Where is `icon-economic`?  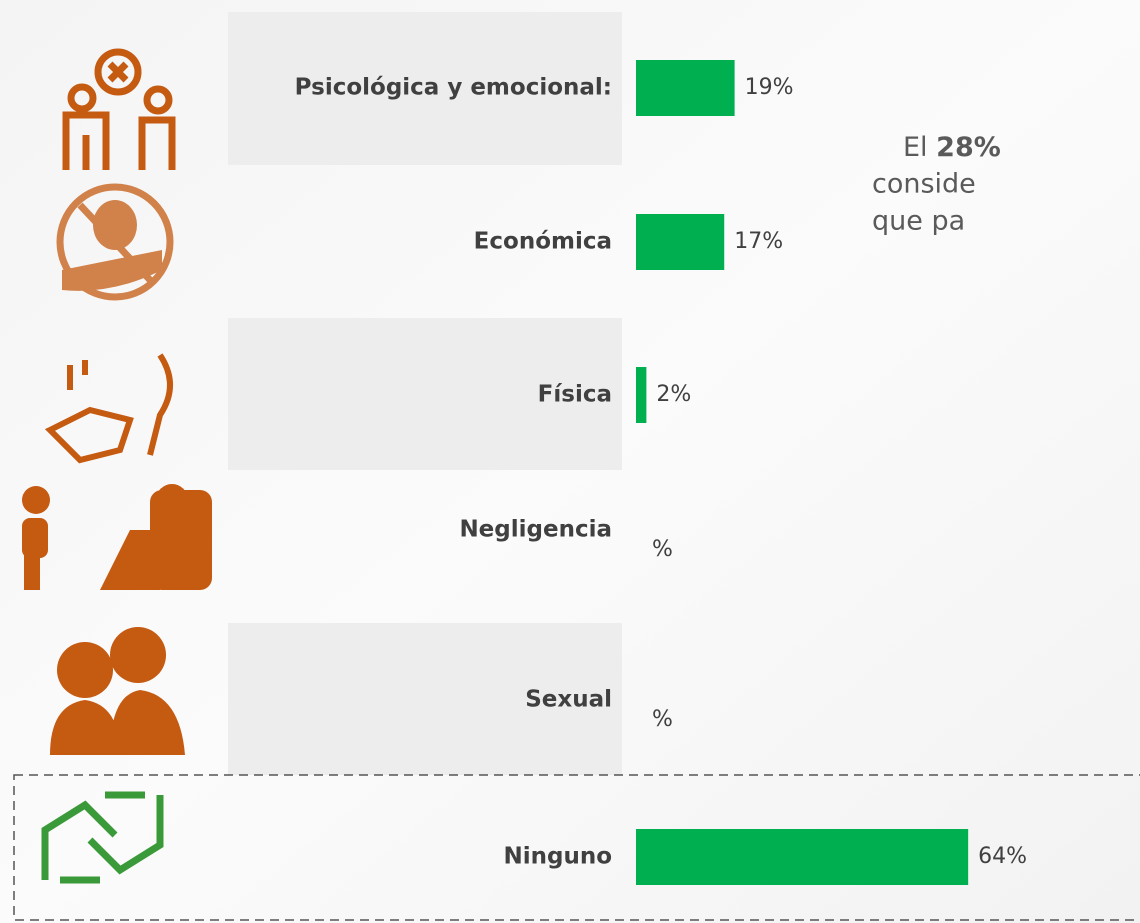 icon-economic is located at coordinates (115, 242).